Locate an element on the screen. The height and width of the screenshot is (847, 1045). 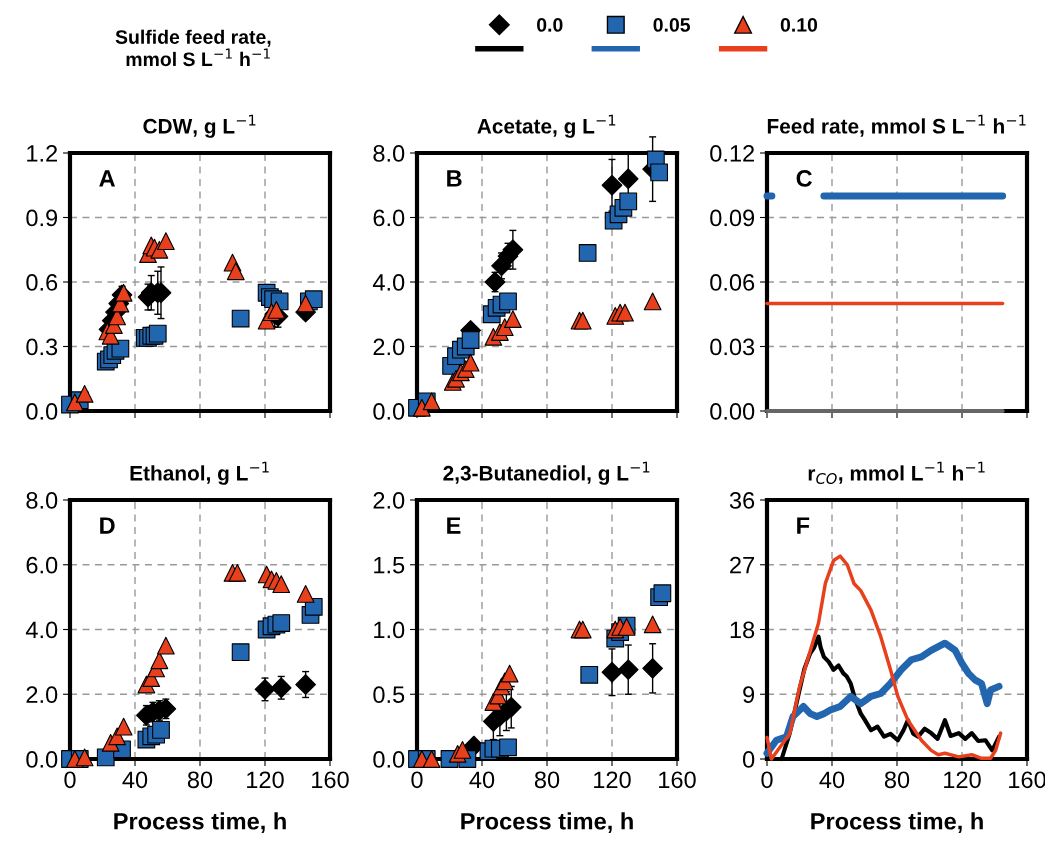
y-tick-label: 0.3 is located at coordinates (42, 347).